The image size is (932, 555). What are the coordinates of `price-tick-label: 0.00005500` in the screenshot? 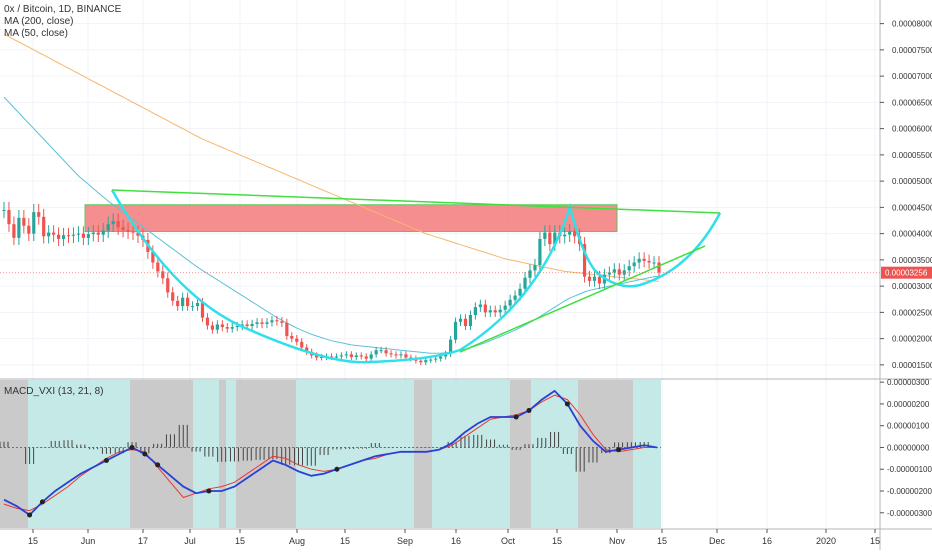 It's located at (912, 155).